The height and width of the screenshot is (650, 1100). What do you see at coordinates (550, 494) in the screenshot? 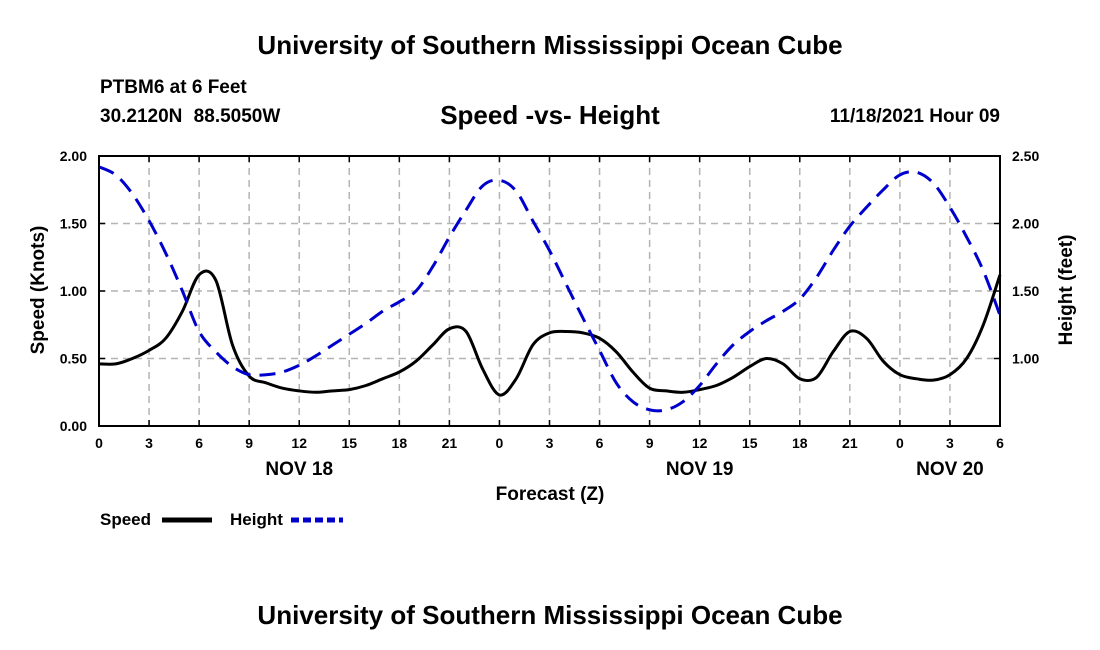
I see `x-axis-title: Forecast (Z)` at bounding box center [550, 494].